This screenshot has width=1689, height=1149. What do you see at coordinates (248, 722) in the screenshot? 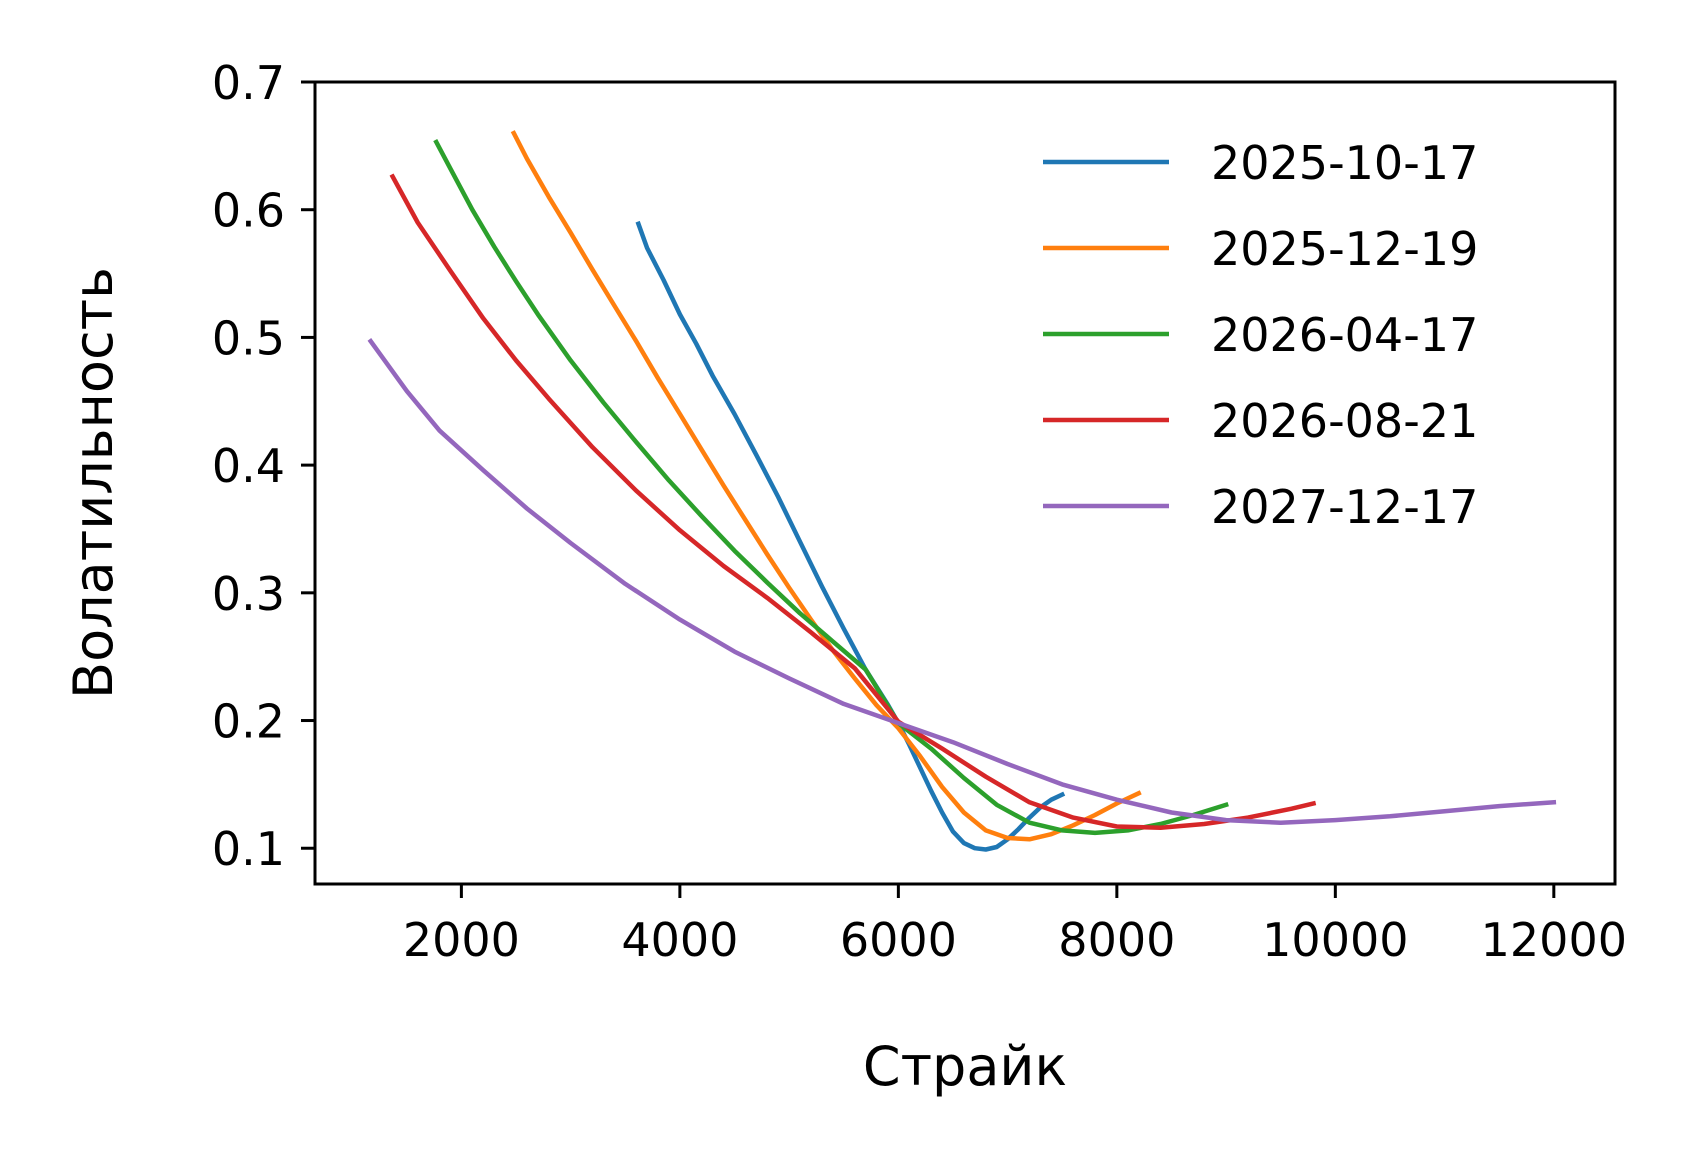
I see `y-tick-label: 0.2` at bounding box center [248, 722].